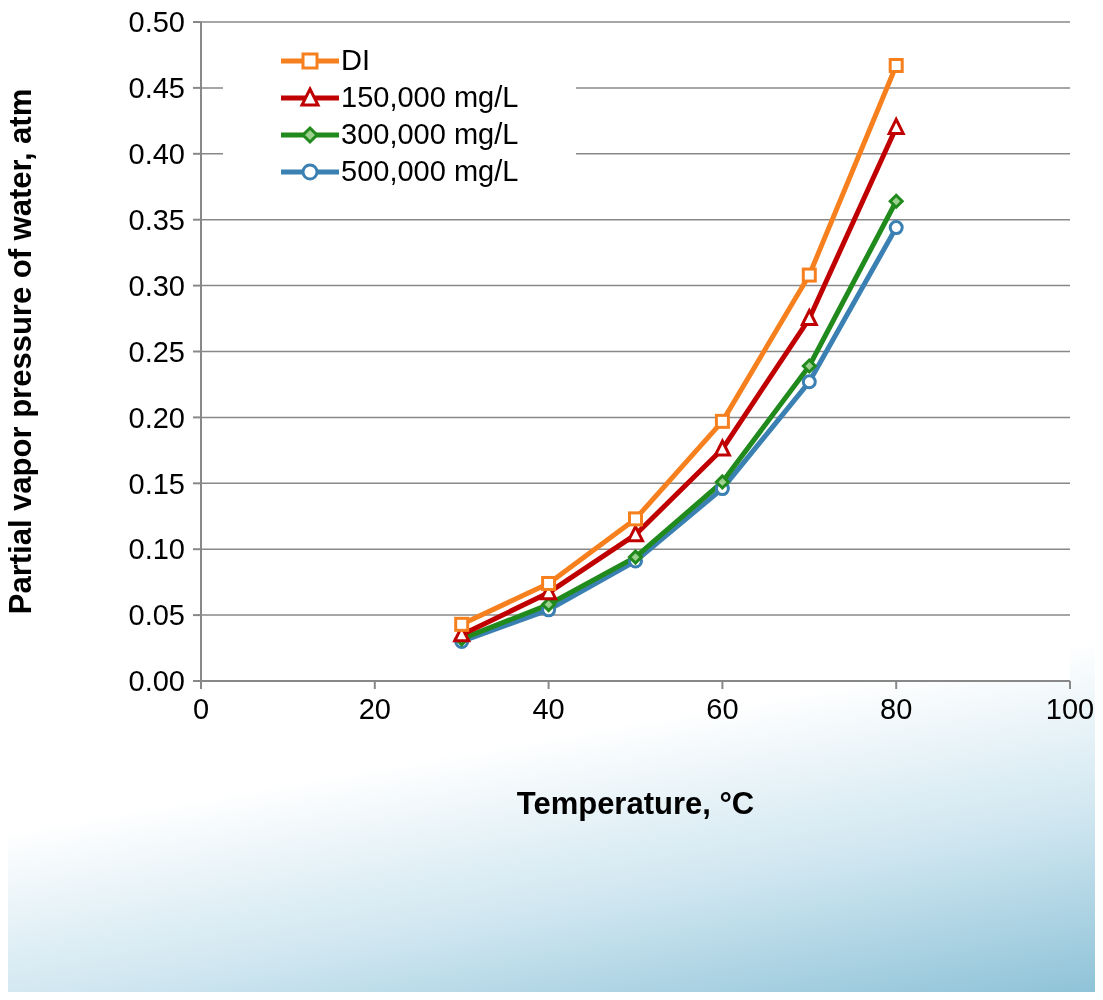 The height and width of the screenshot is (1000, 1103). Describe the element at coordinates (635, 803) in the screenshot. I see `x-axis-title: Temperature, °C` at that location.